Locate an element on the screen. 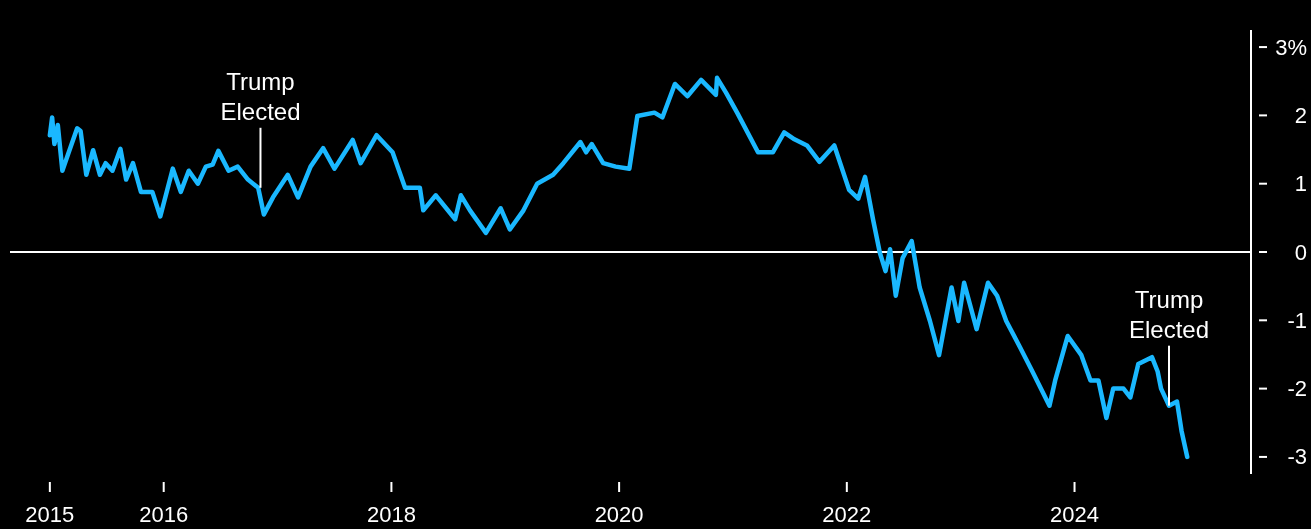 This screenshot has width=1311, height=529. x-tick-label: 2016 is located at coordinates (164, 514).